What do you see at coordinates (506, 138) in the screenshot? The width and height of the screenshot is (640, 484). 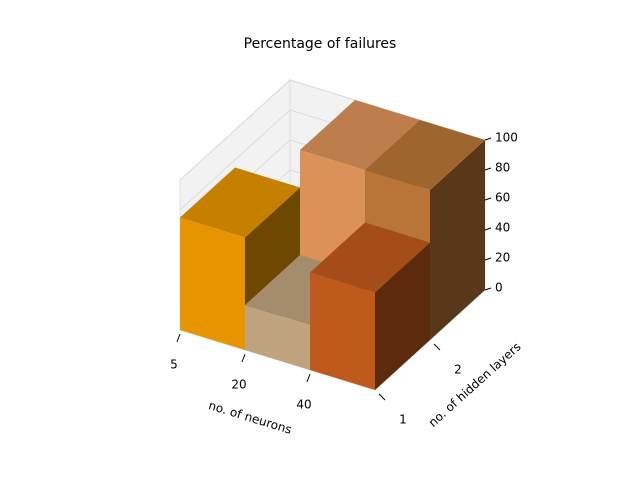 I see `z-tick-label: 100` at bounding box center [506, 138].